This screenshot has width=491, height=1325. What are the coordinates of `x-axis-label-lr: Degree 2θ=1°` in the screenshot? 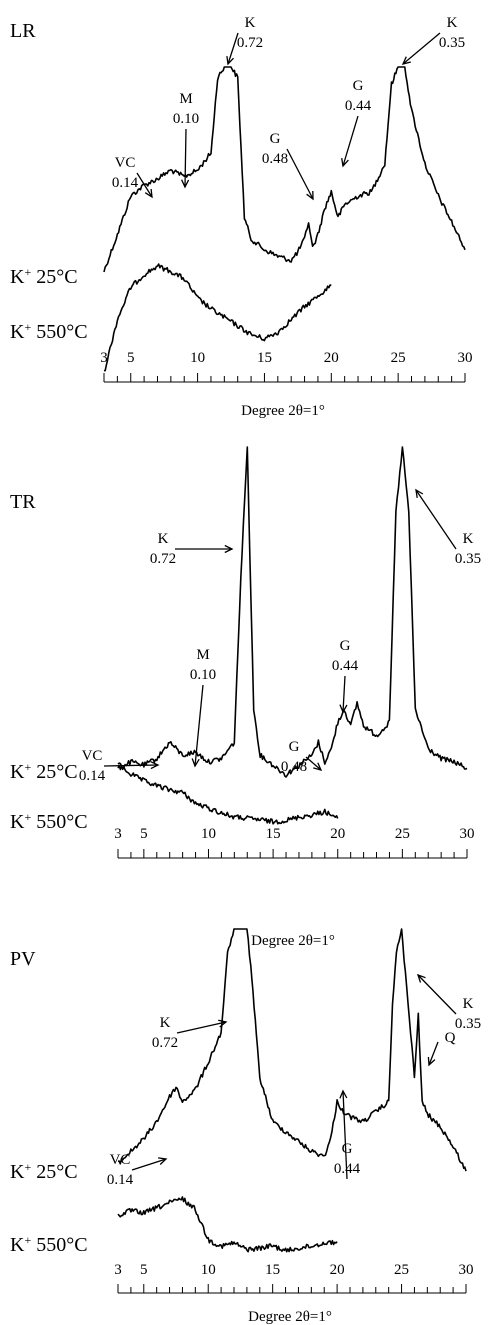 It's located at (283, 411).